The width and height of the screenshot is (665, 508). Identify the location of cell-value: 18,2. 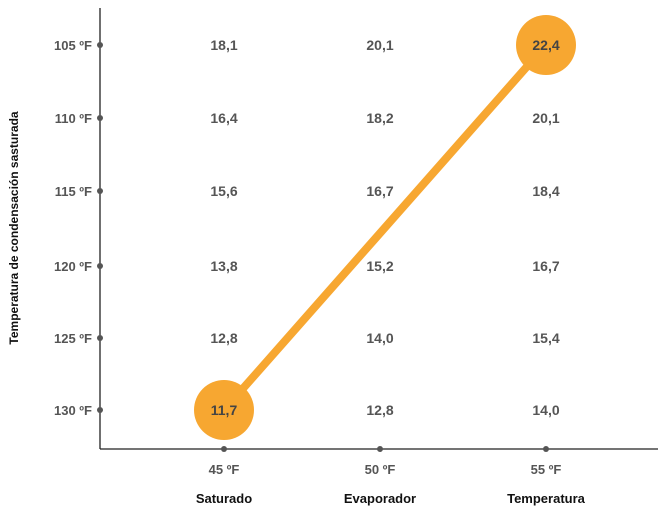
(379, 118).